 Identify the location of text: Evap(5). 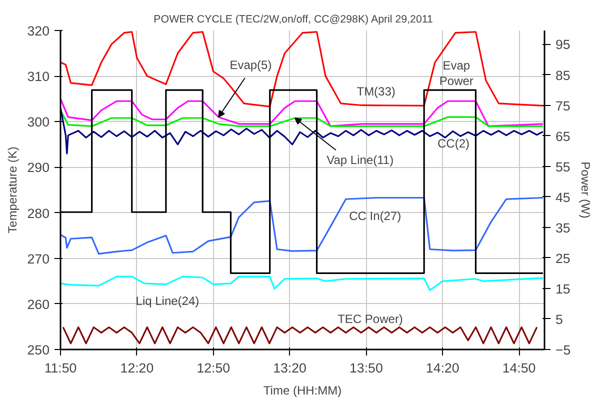
(251, 65).